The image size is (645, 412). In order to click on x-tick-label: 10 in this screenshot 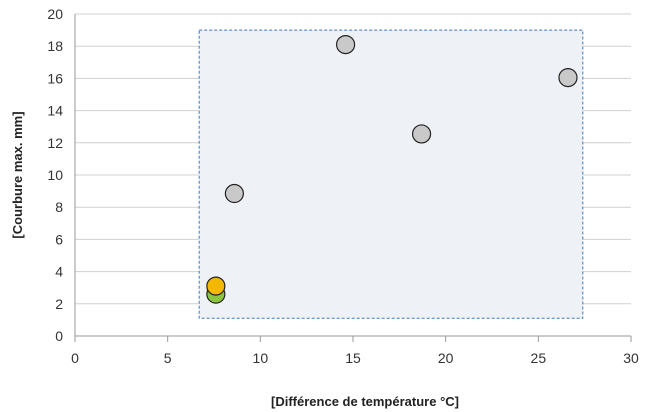, I will do `click(261, 358)`.